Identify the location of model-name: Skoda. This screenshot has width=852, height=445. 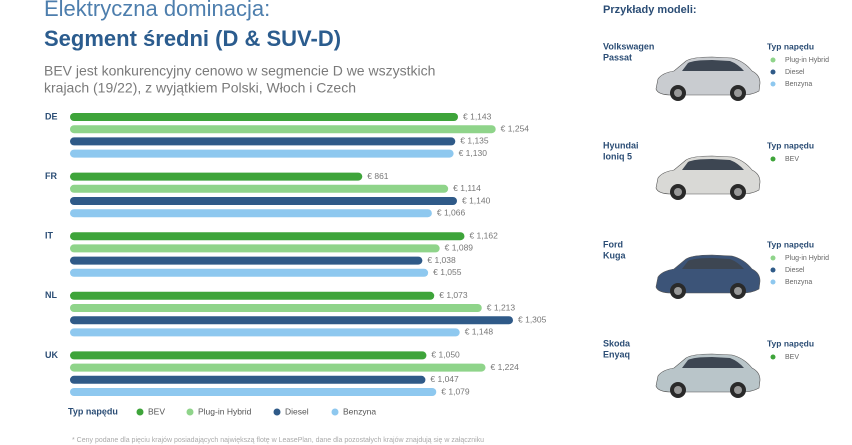
(617, 343).